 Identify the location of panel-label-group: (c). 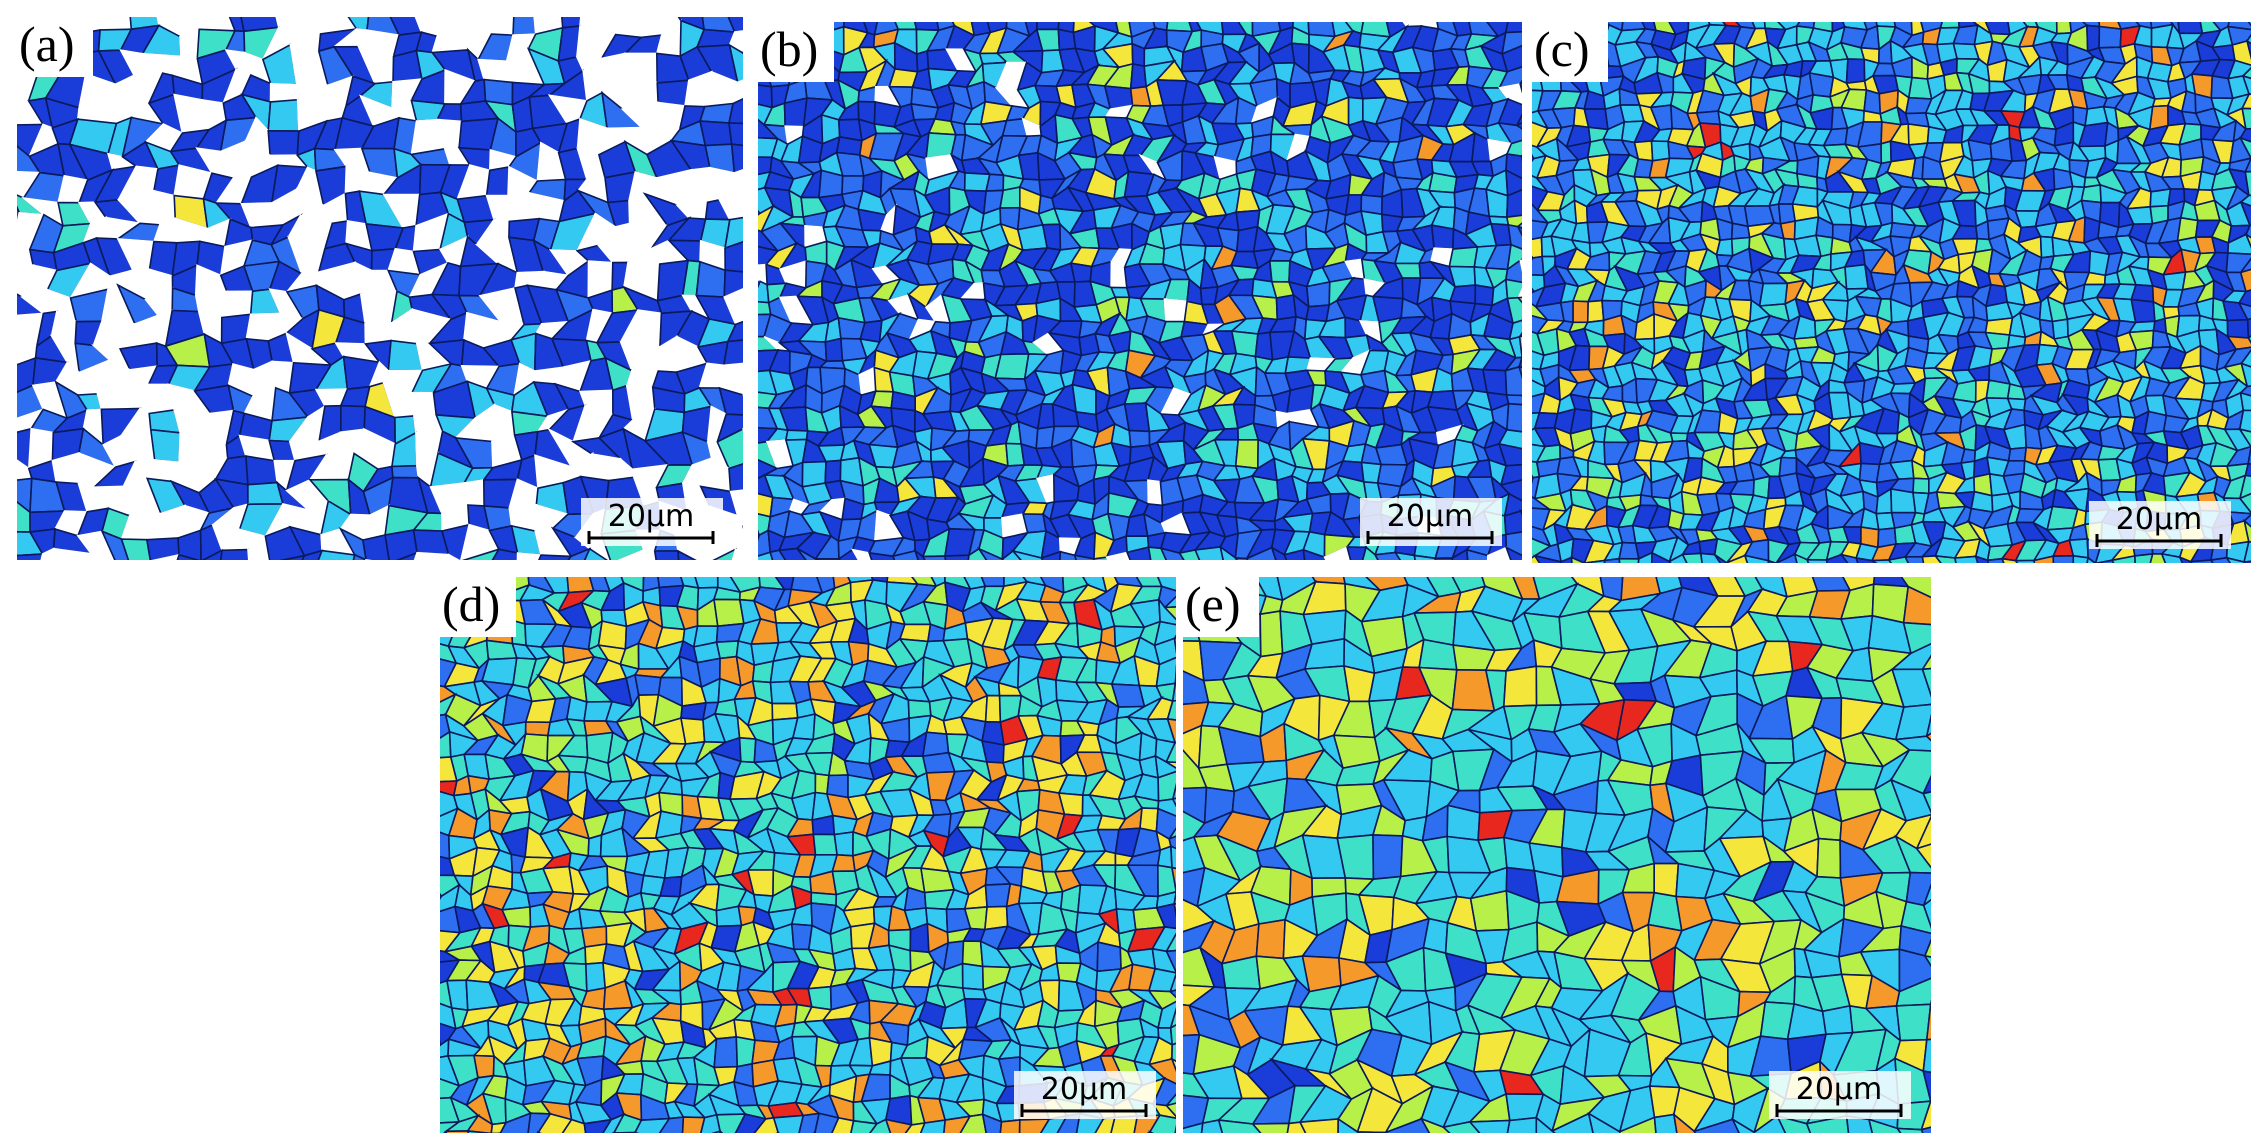
(1567, 49).